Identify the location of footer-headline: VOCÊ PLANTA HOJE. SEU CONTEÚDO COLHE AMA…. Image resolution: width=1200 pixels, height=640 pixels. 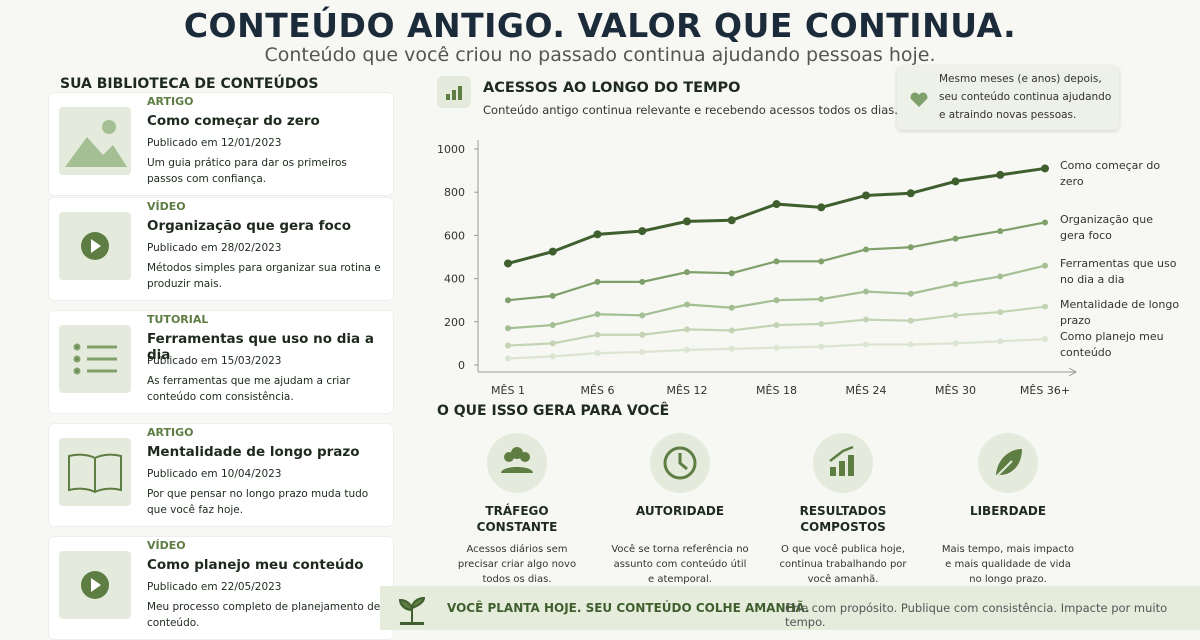
(628, 608).